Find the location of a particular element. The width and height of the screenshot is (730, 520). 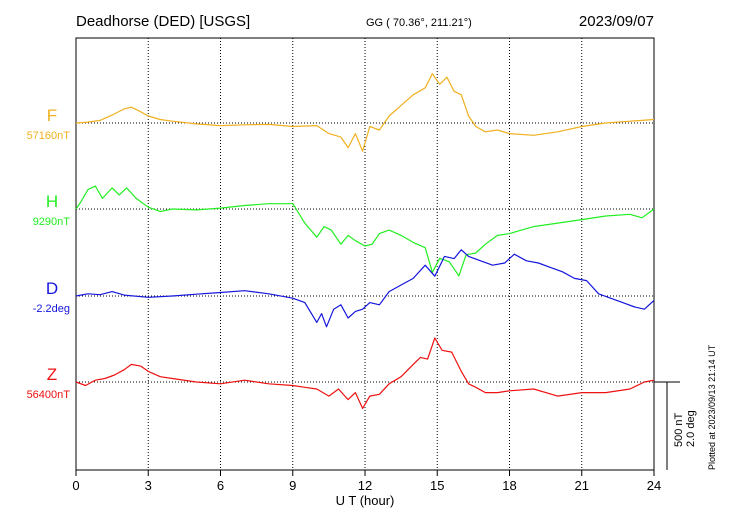

series-name-z: Z is located at coordinates (52, 374).